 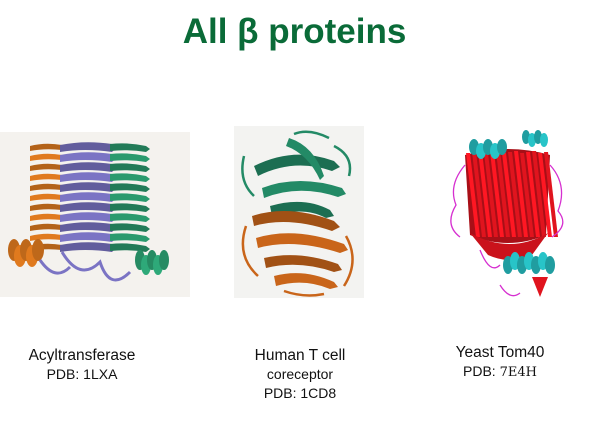 I want to click on slide-title: All β proteins, so click(x=294, y=32).